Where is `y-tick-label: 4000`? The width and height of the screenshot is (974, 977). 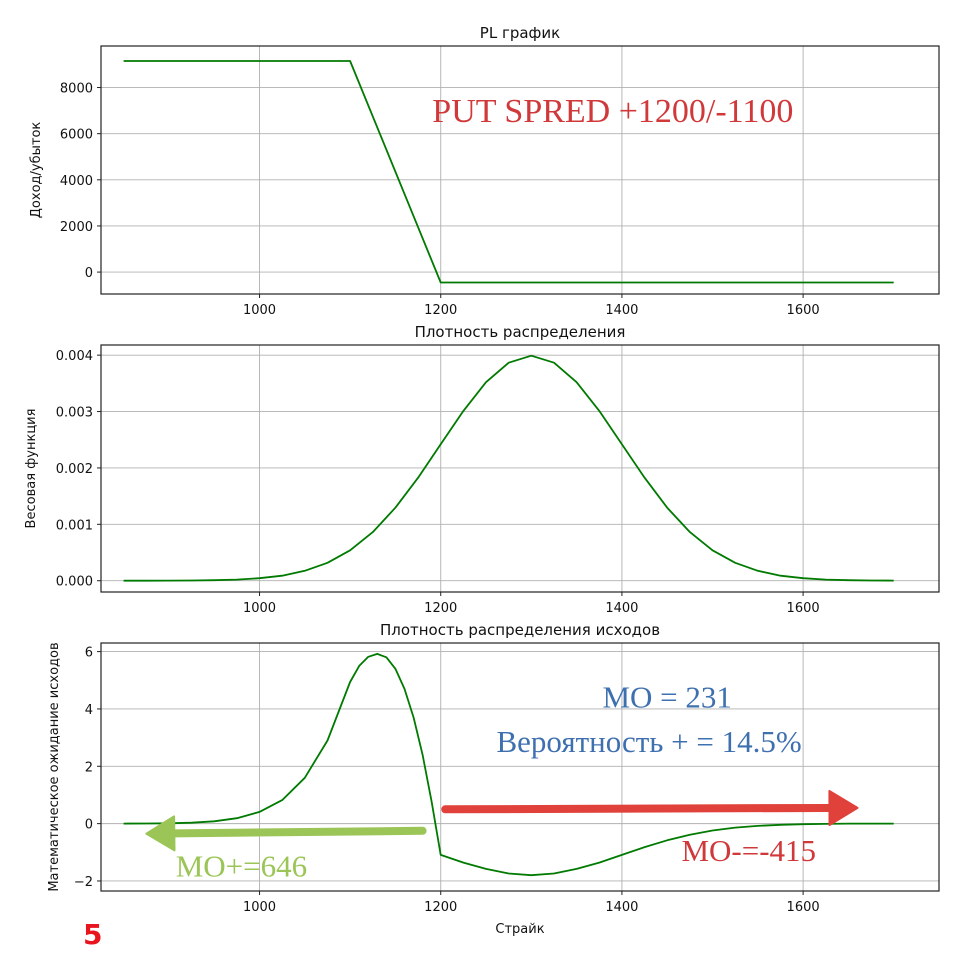 y-tick-label: 4000 is located at coordinates (76, 181).